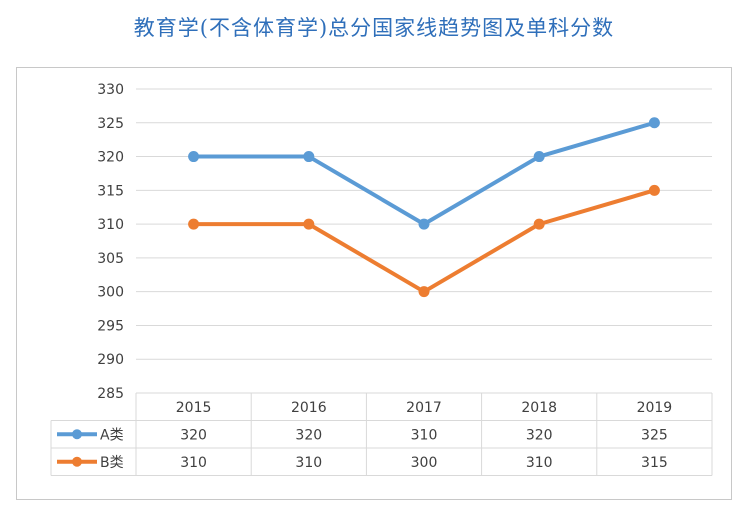  Describe the element at coordinates (110, 326) in the screenshot. I see `y-tick-label-295: 295` at that location.